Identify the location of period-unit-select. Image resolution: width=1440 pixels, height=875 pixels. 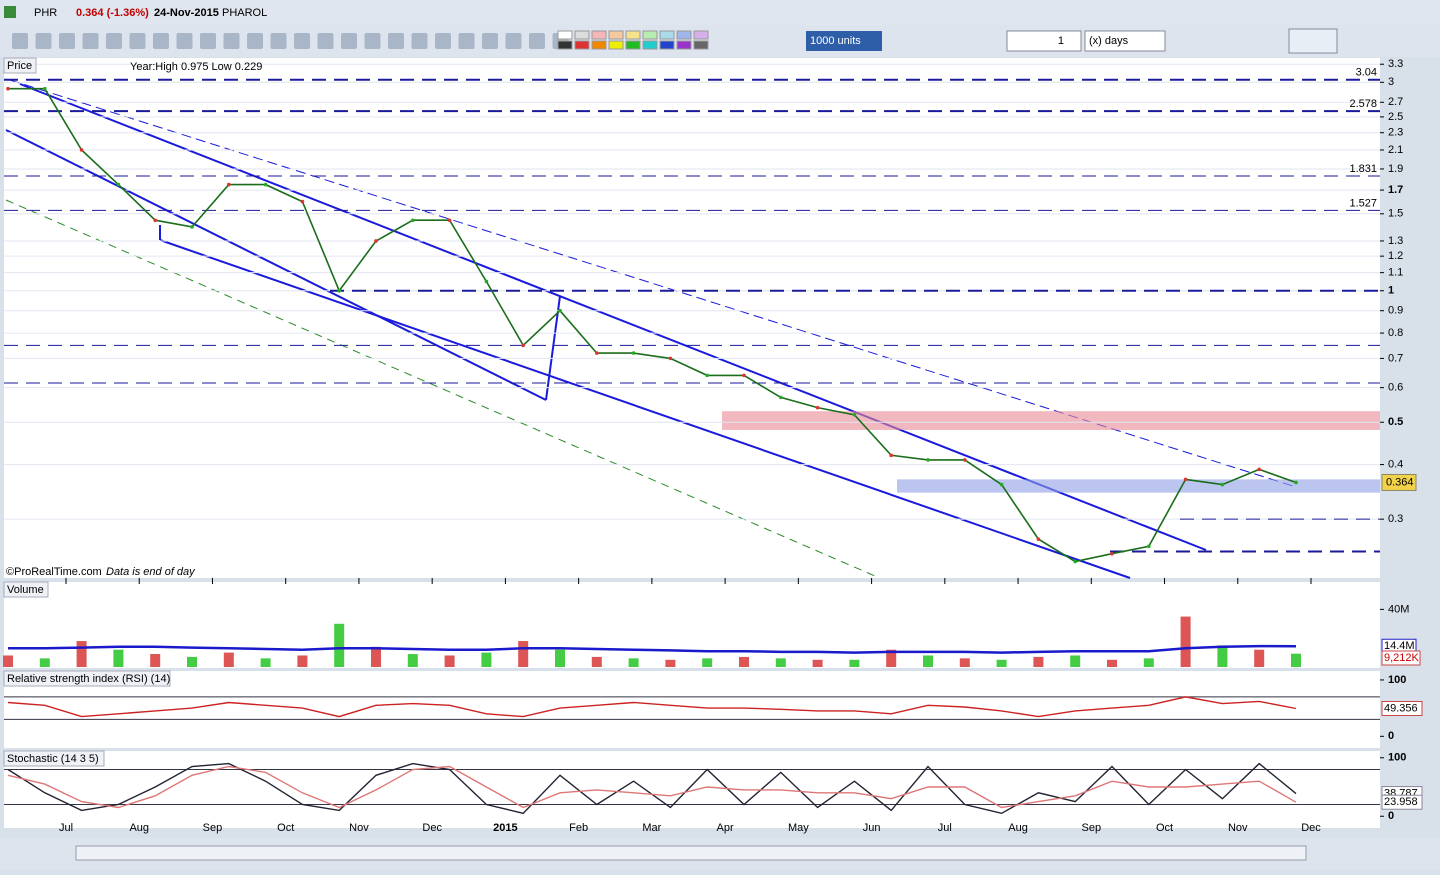
(1125, 41).